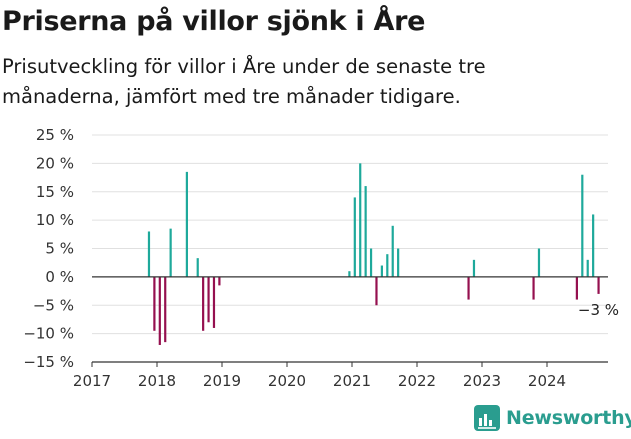 The height and width of the screenshot is (439, 631). I want to click on newsworthy-logo: Newsworthy, so click(552, 418).